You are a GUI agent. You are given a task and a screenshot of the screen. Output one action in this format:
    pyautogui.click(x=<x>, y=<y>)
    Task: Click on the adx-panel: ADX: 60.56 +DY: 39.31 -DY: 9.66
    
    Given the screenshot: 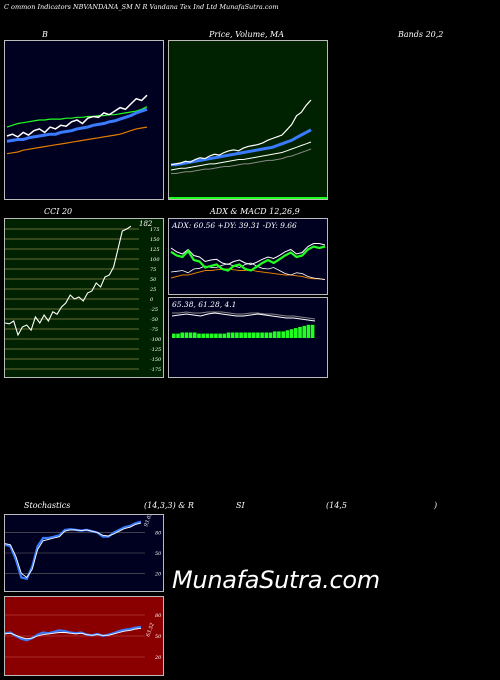 What is the action you would take?
    pyautogui.click(x=248, y=256)
    